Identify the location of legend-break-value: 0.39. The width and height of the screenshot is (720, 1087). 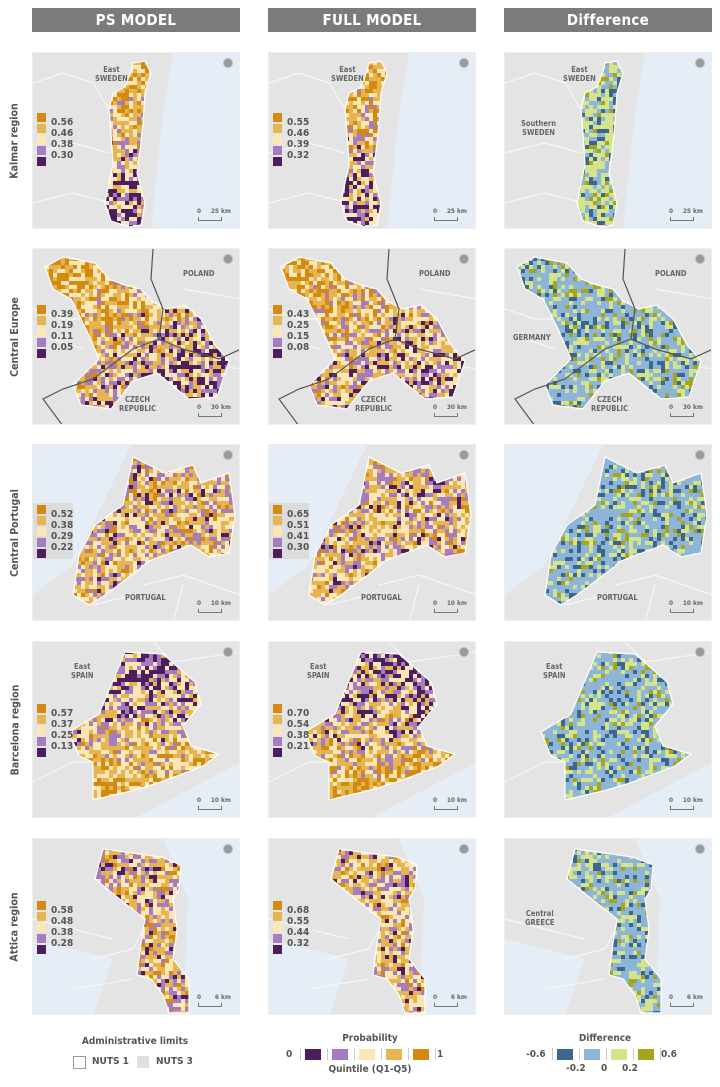
(298, 145).